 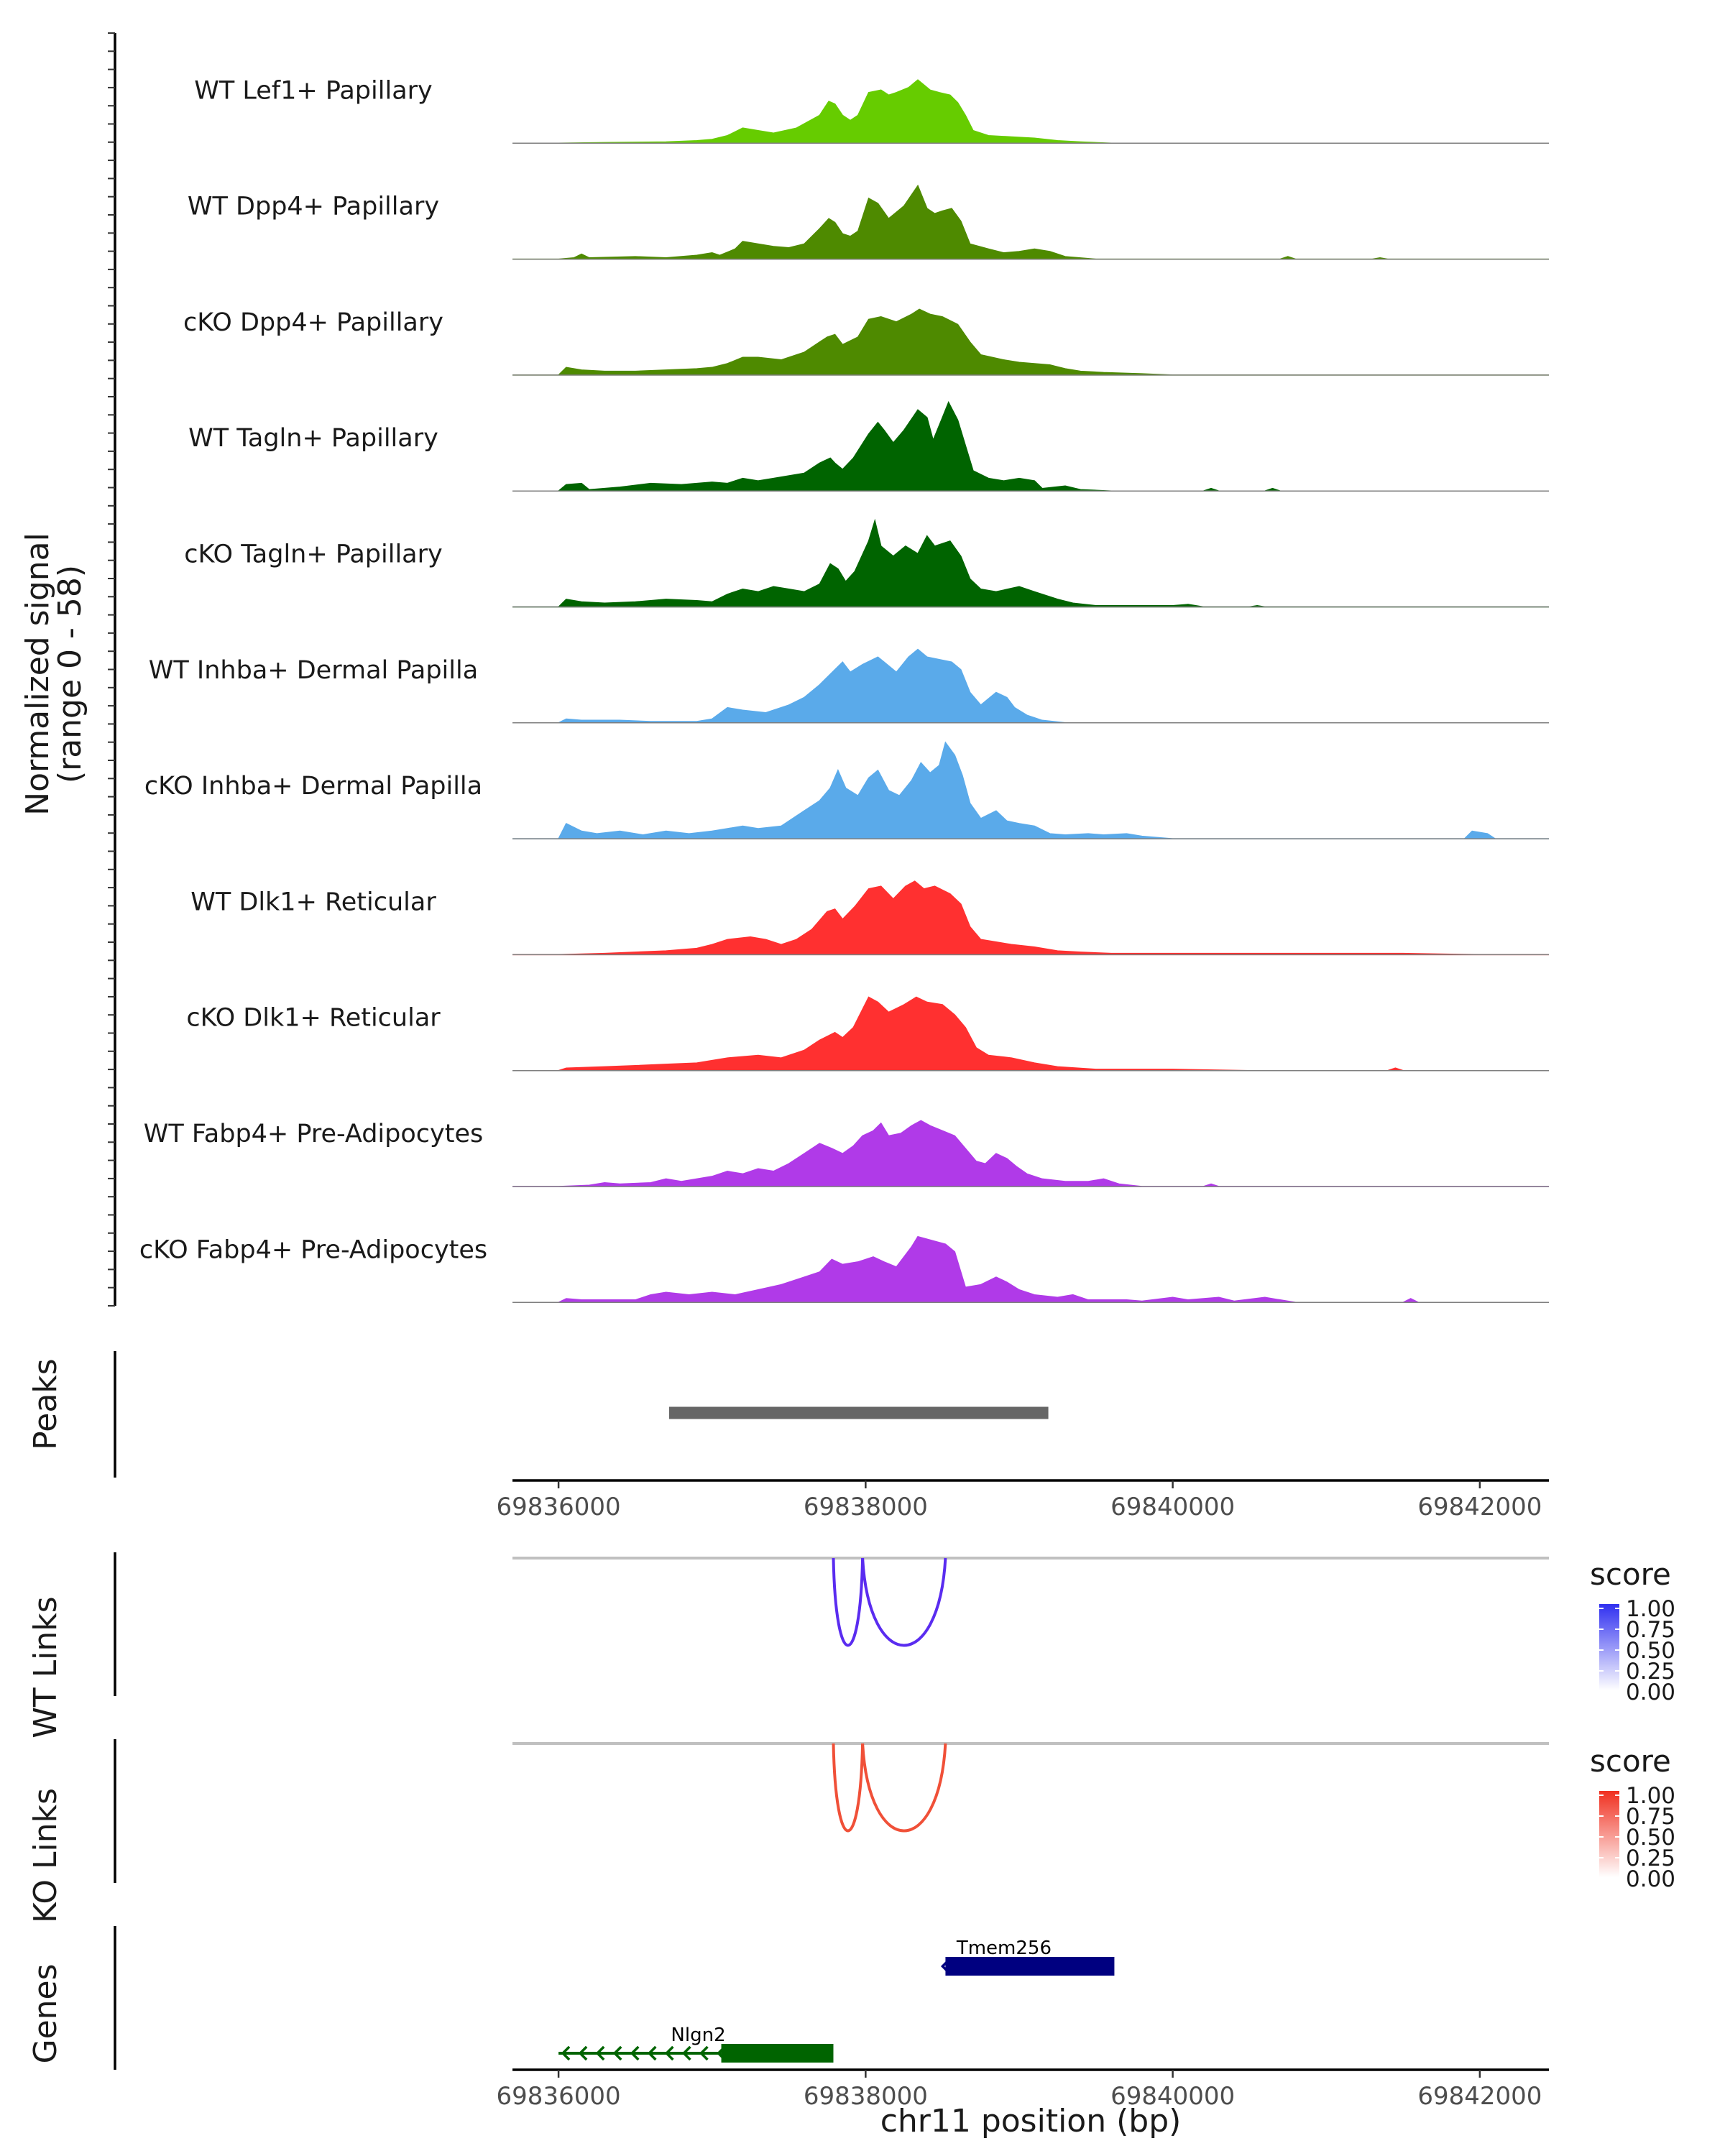 I want to click on coverage-track-label: WT Lef1+ Papillary, so click(x=313, y=91).